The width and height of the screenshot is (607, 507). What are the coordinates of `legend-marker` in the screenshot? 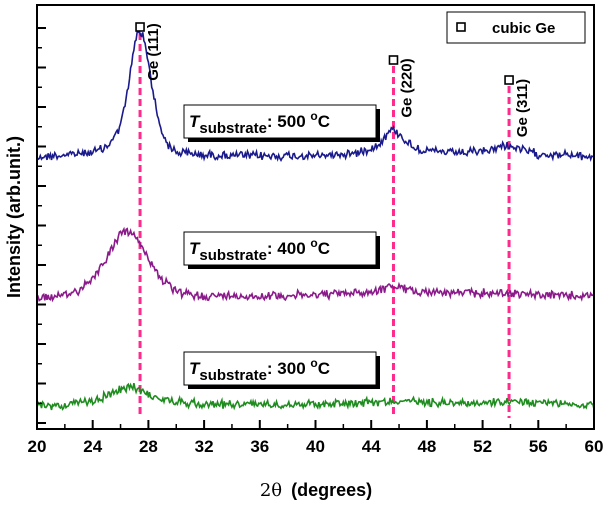 It's located at (461, 27).